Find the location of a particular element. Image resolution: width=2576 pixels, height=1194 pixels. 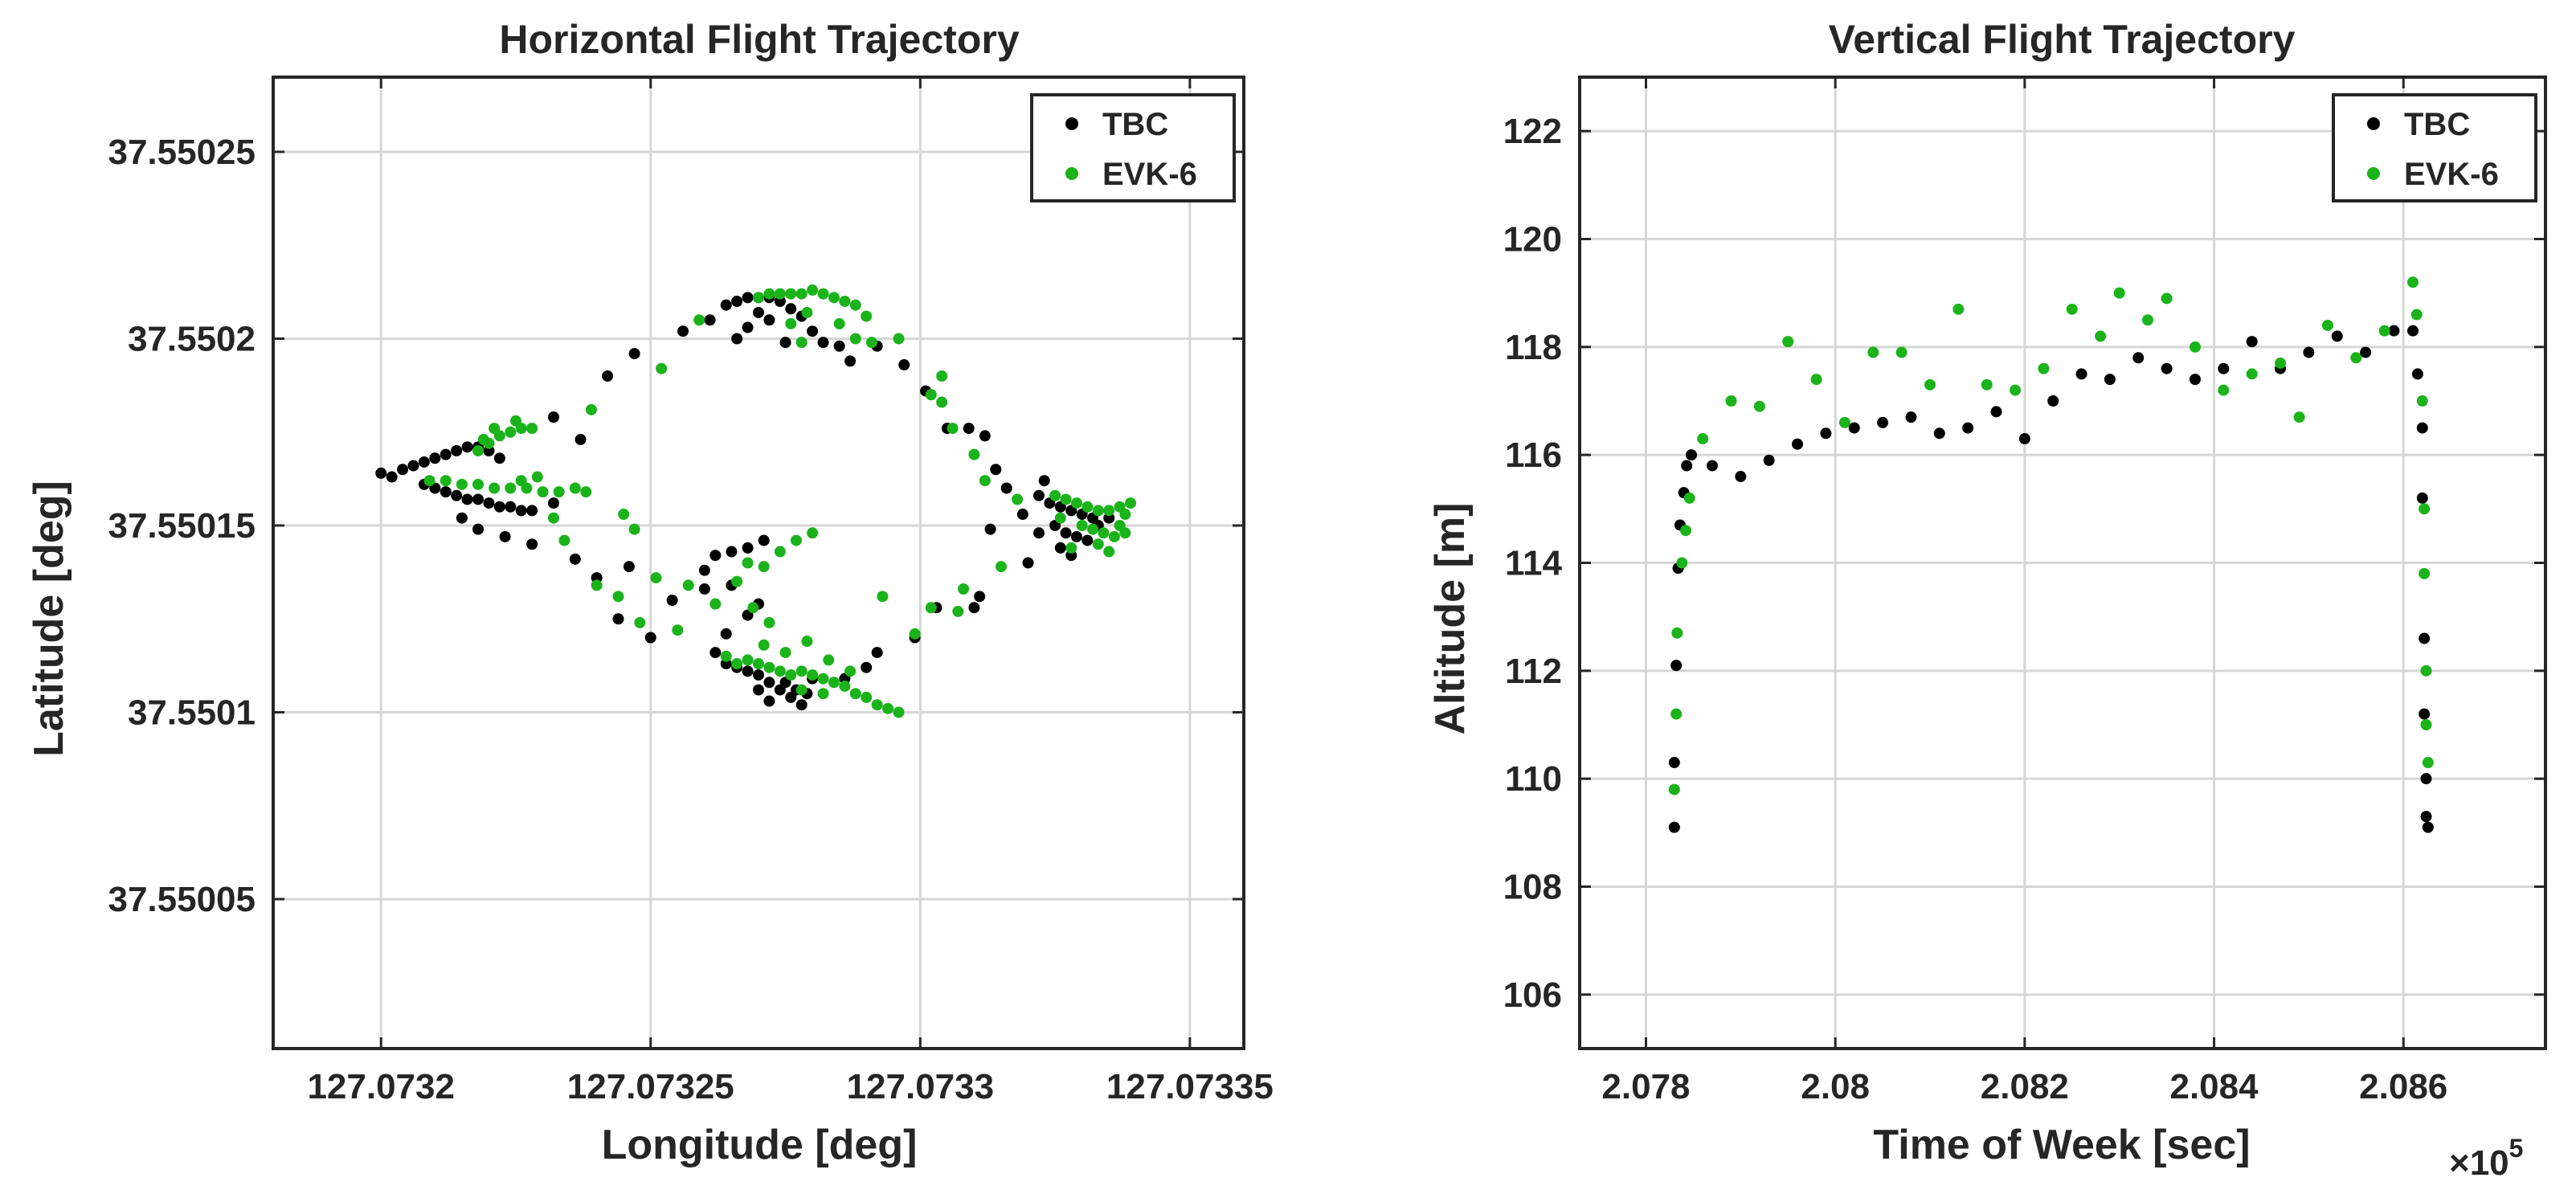

y-tick-label-vertical: 114 is located at coordinates (1534, 563).